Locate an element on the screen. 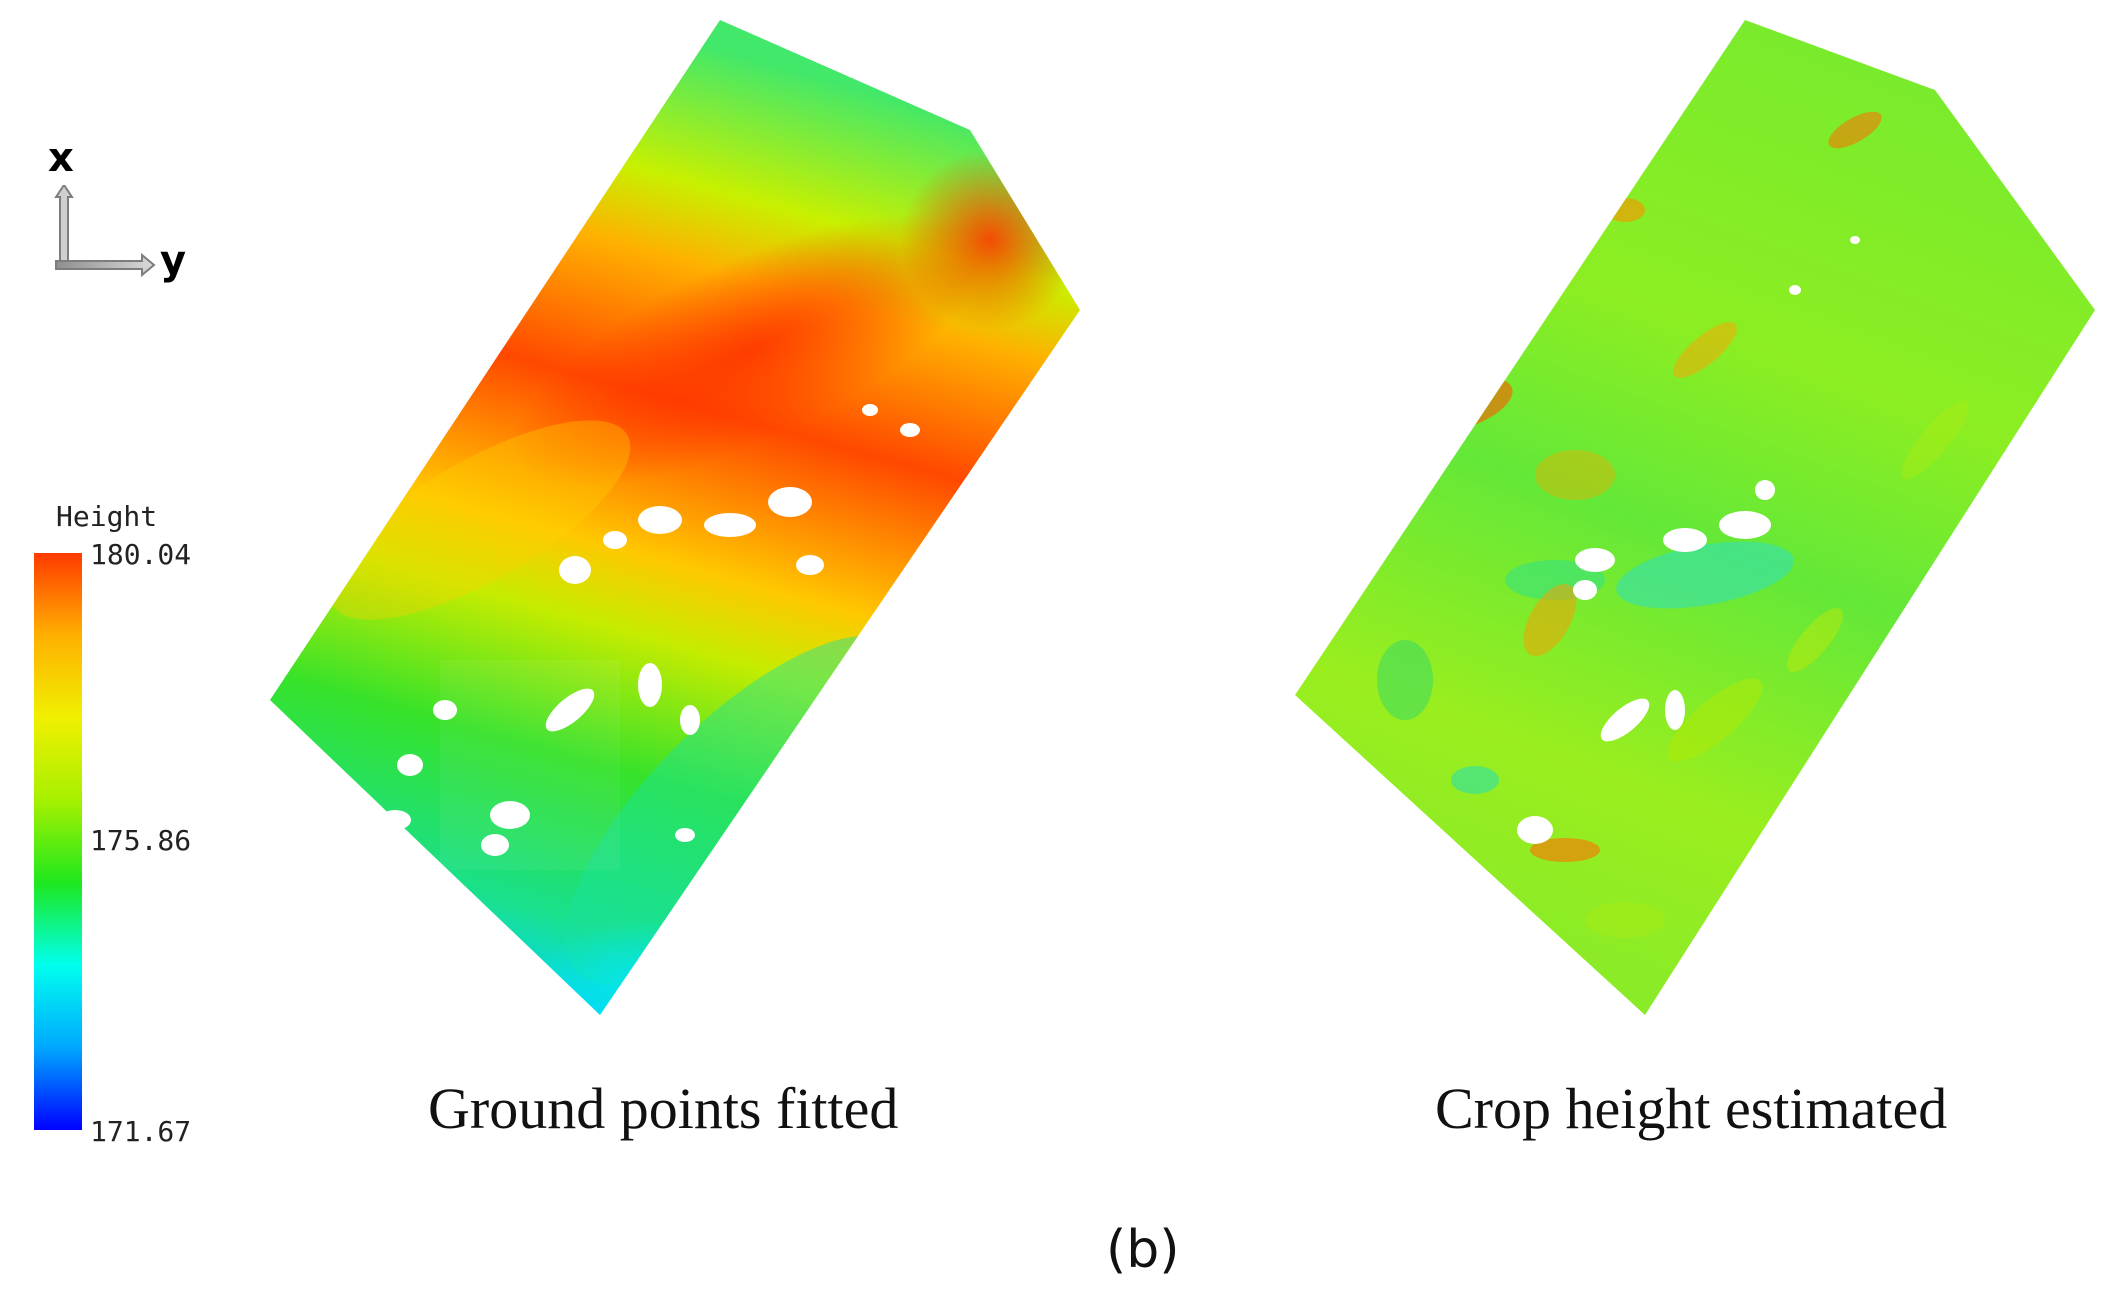 The image size is (2124, 1302). colorbar-max-label: 180.04 is located at coordinates (141, 554).